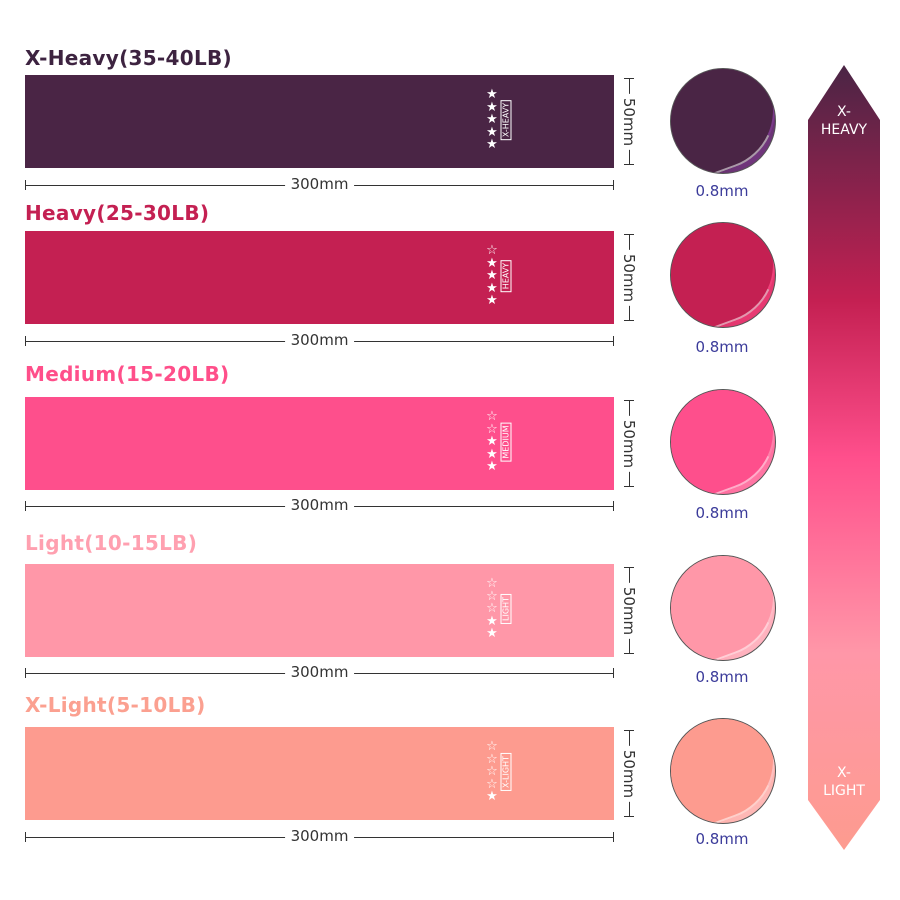  I want to click on rating-stars: ★ ★ ★ ★ ★, so click(492, 119).